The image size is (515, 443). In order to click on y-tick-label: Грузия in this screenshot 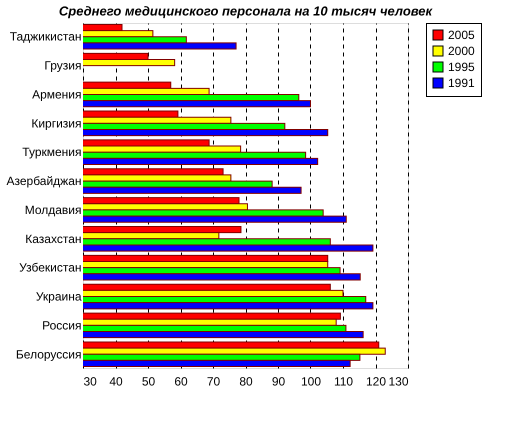, I will do `click(63, 65)`.